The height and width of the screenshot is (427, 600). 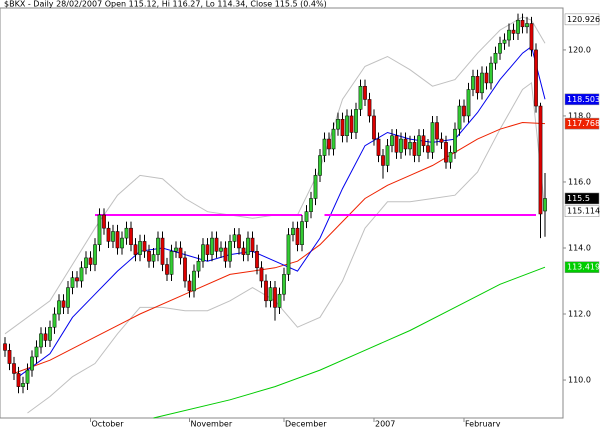 I want to click on price-box-label: 113.419, so click(x=583, y=267).